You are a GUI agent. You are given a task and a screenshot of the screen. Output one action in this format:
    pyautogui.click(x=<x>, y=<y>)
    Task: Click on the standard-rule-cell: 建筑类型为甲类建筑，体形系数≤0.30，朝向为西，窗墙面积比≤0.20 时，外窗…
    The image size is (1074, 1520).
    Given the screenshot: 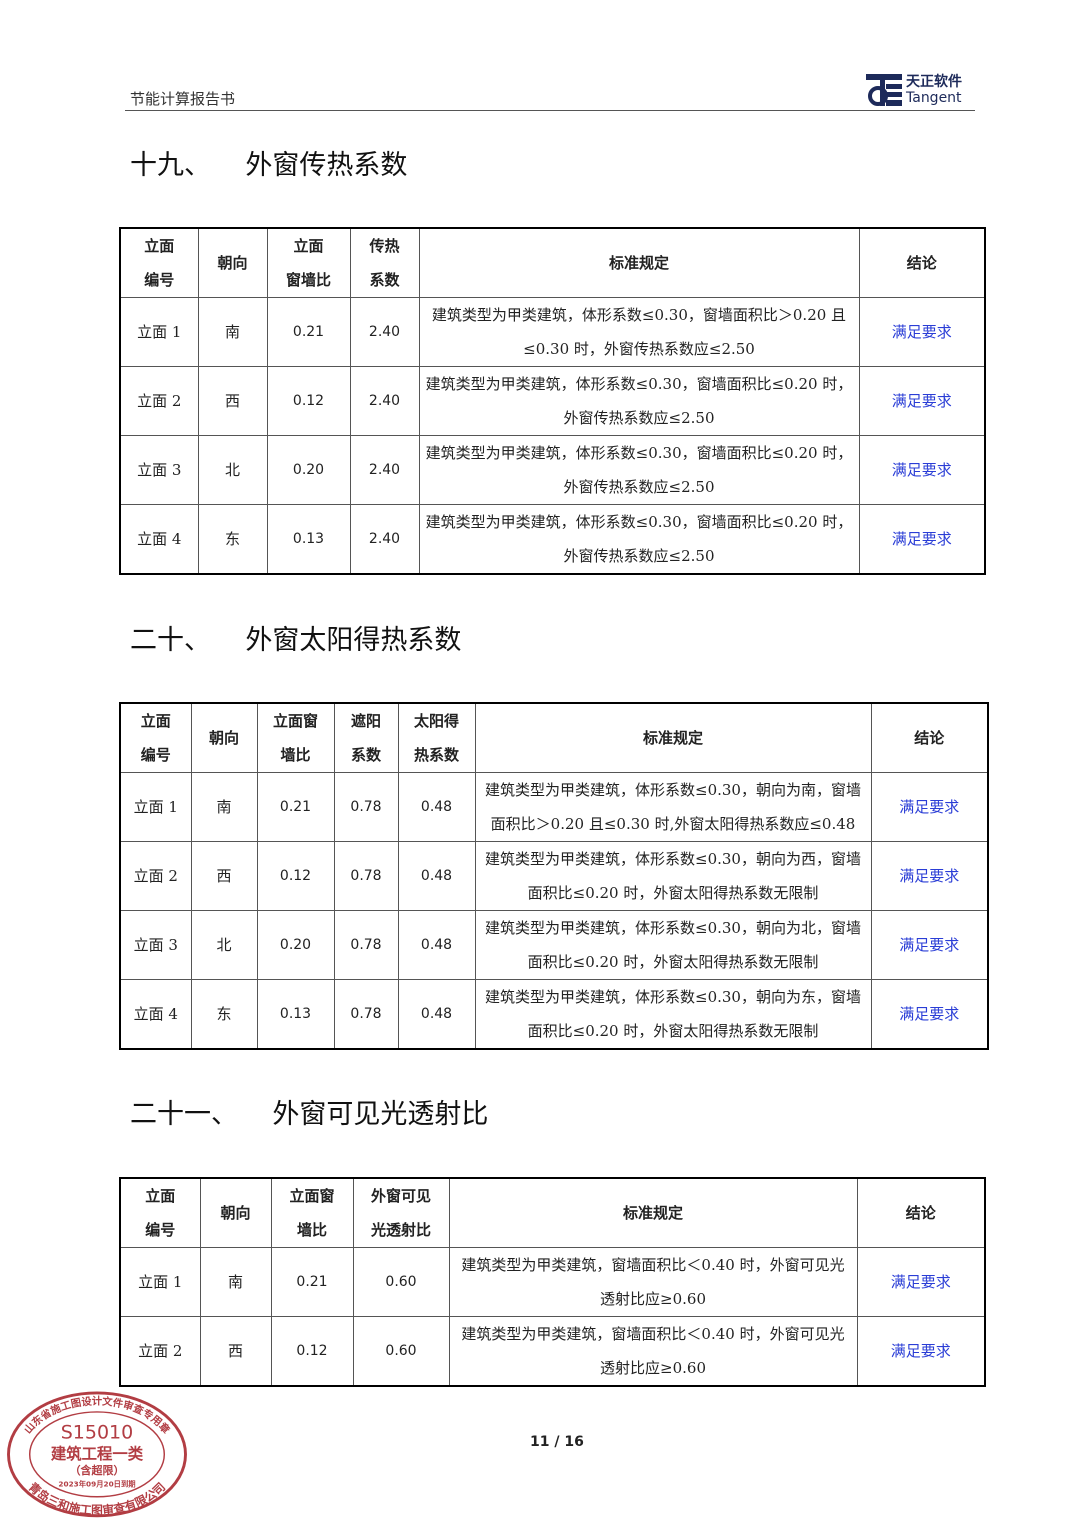 What is the action you would take?
    pyautogui.click(x=673, y=876)
    